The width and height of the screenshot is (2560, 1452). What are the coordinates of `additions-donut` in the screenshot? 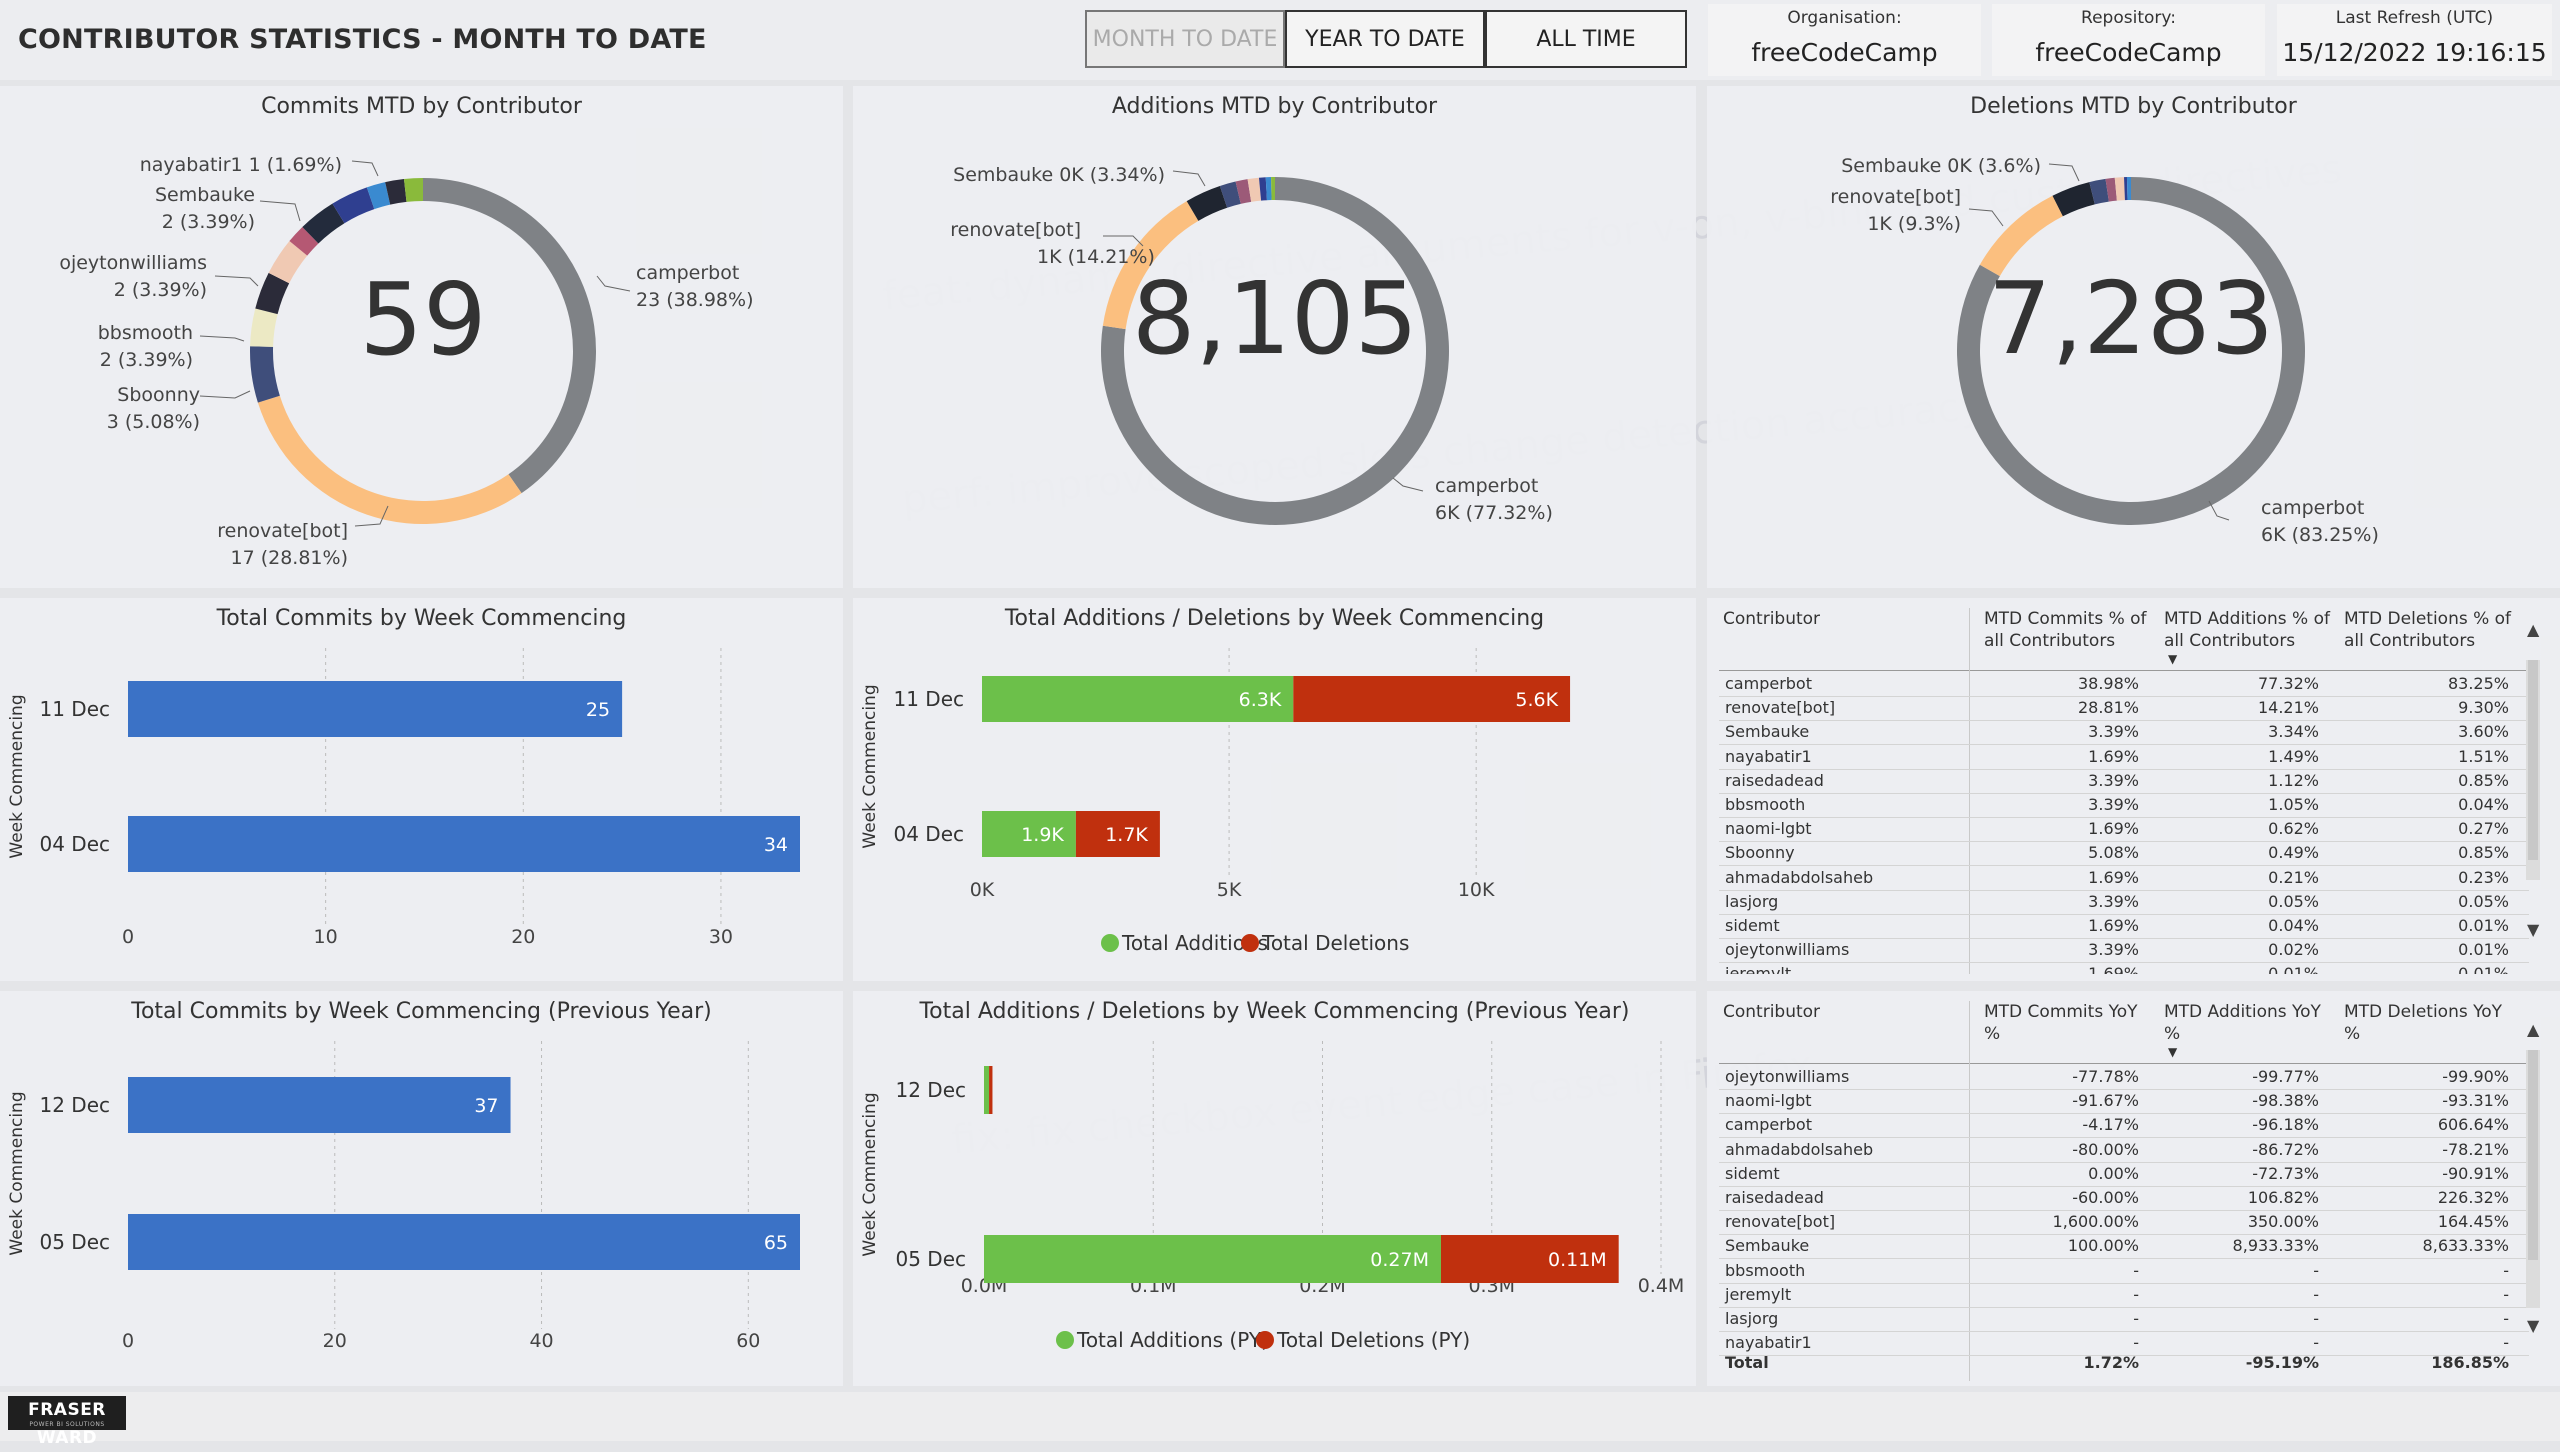 It's located at (1275, 351).